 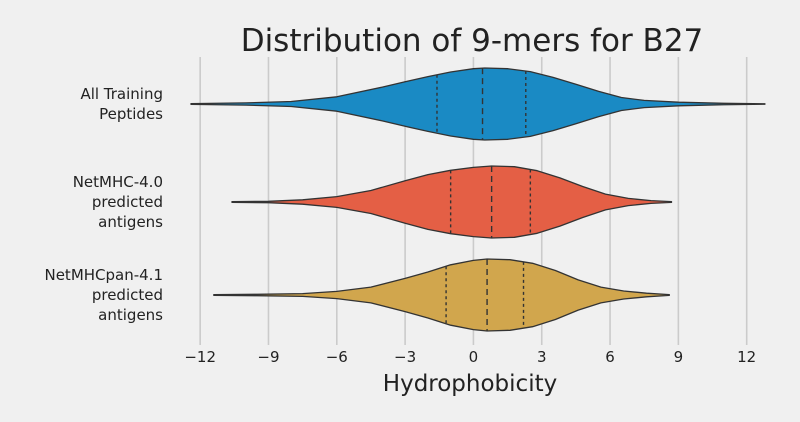 I want to click on x-tick-label: −12, so click(x=200, y=357).